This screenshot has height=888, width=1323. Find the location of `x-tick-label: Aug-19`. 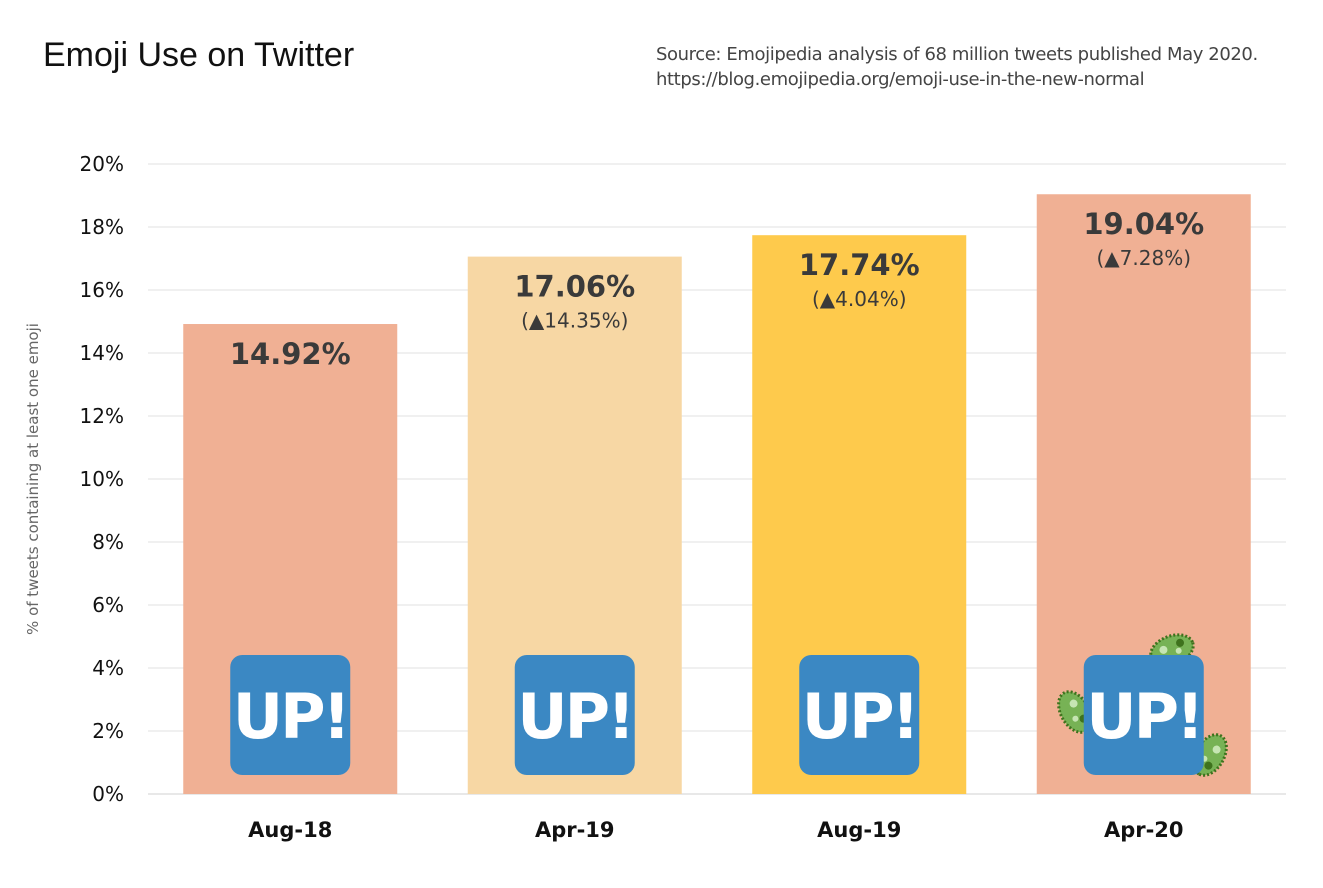

x-tick-label: Aug-19 is located at coordinates (859, 830).